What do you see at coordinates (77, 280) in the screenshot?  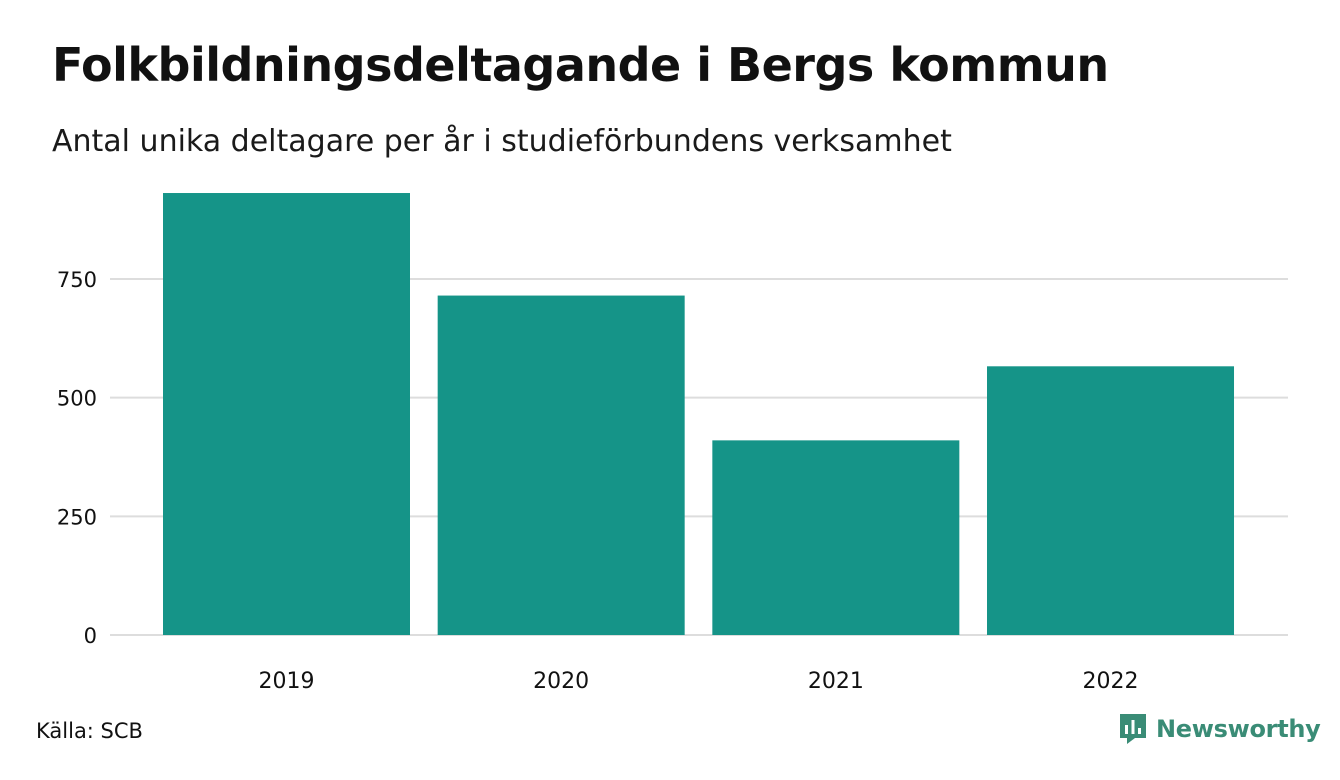 I see `y-tick-label: 750` at bounding box center [77, 280].